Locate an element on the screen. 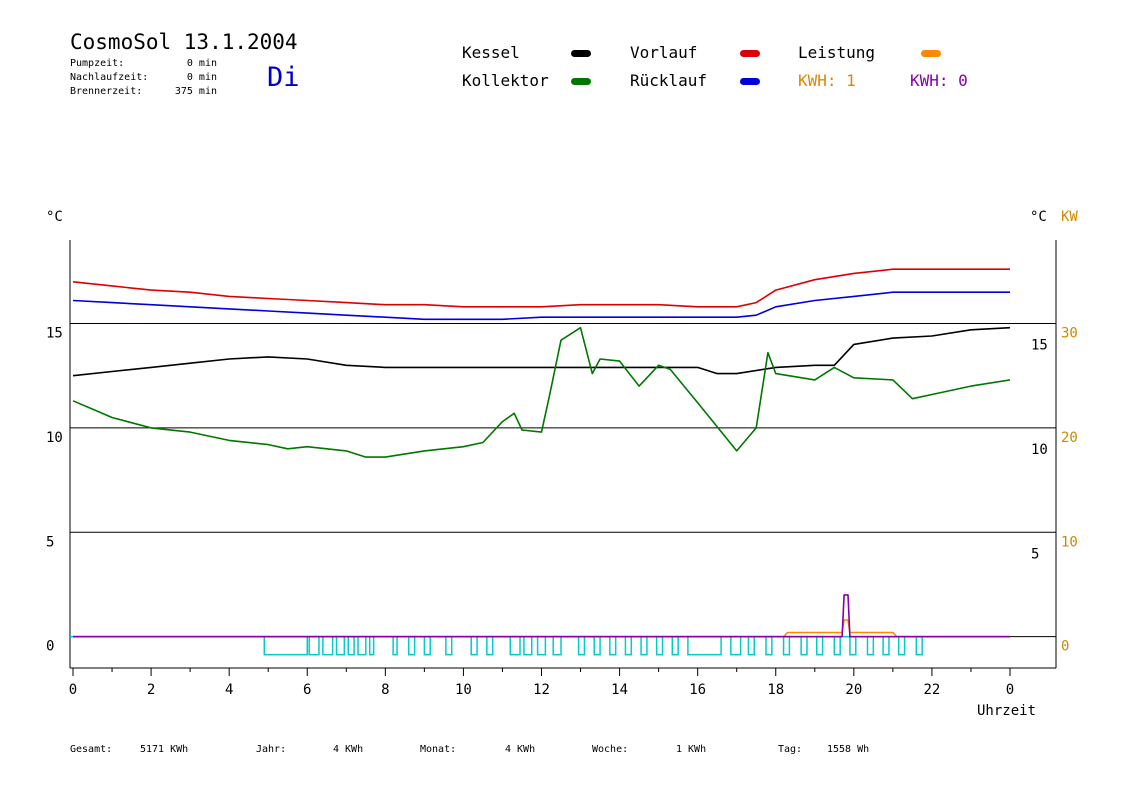 This screenshot has height=812, width=1148. y-right-tick-label-5: 5 is located at coordinates (1035, 554).